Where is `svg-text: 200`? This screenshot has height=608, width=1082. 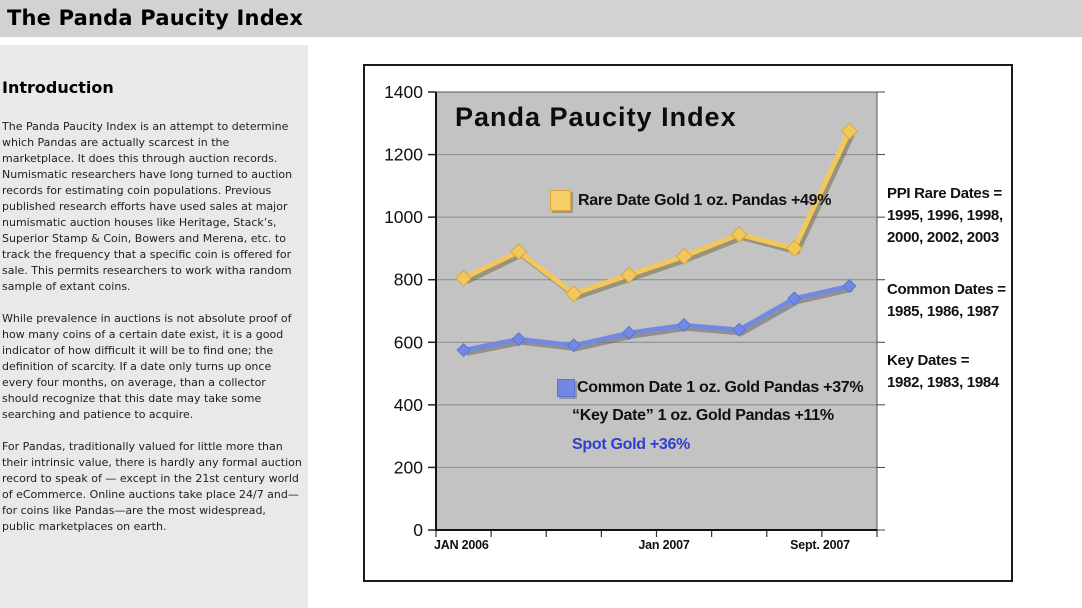
svg-text: 200 is located at coordinates (408, 467).